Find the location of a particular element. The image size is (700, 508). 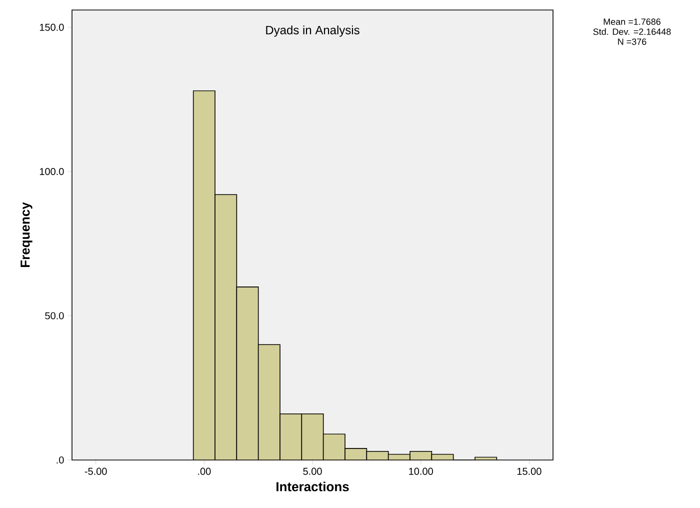

x-tick-label: 10.00 is located at coordinates (421, 471).